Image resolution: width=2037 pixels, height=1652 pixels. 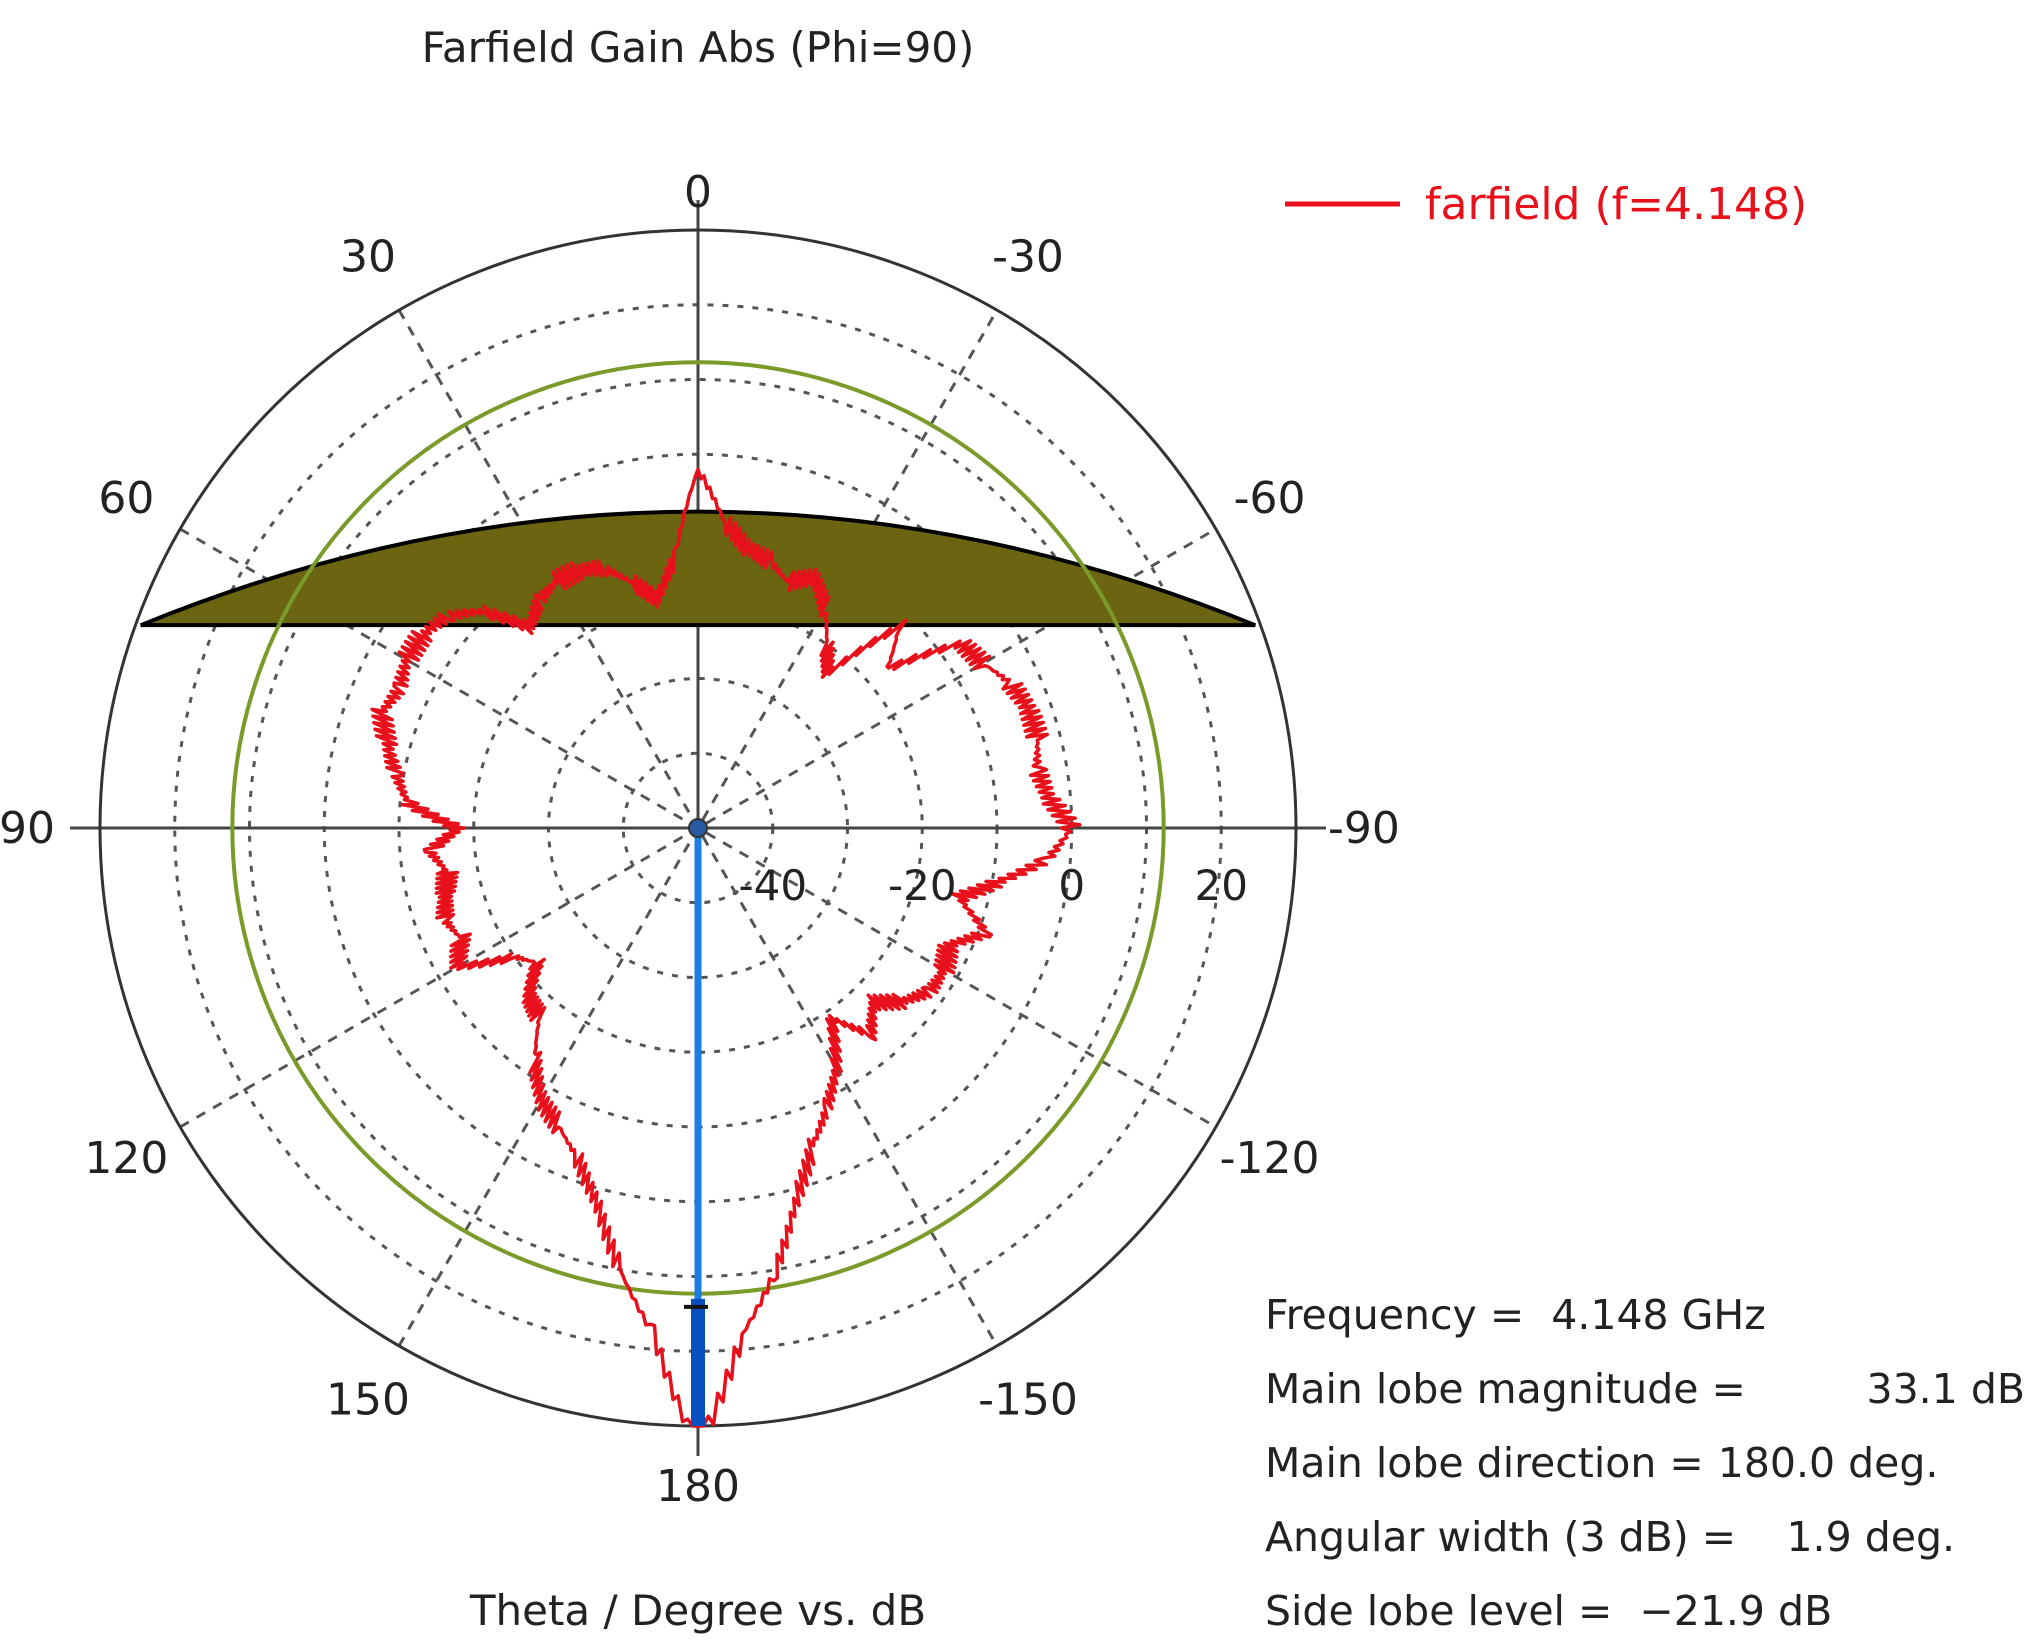 What do you see at coordinates (1828, 1463) in the screenshot?
I see `direction-value: 180.0 deg.` at bounding box center [1828, 1463].